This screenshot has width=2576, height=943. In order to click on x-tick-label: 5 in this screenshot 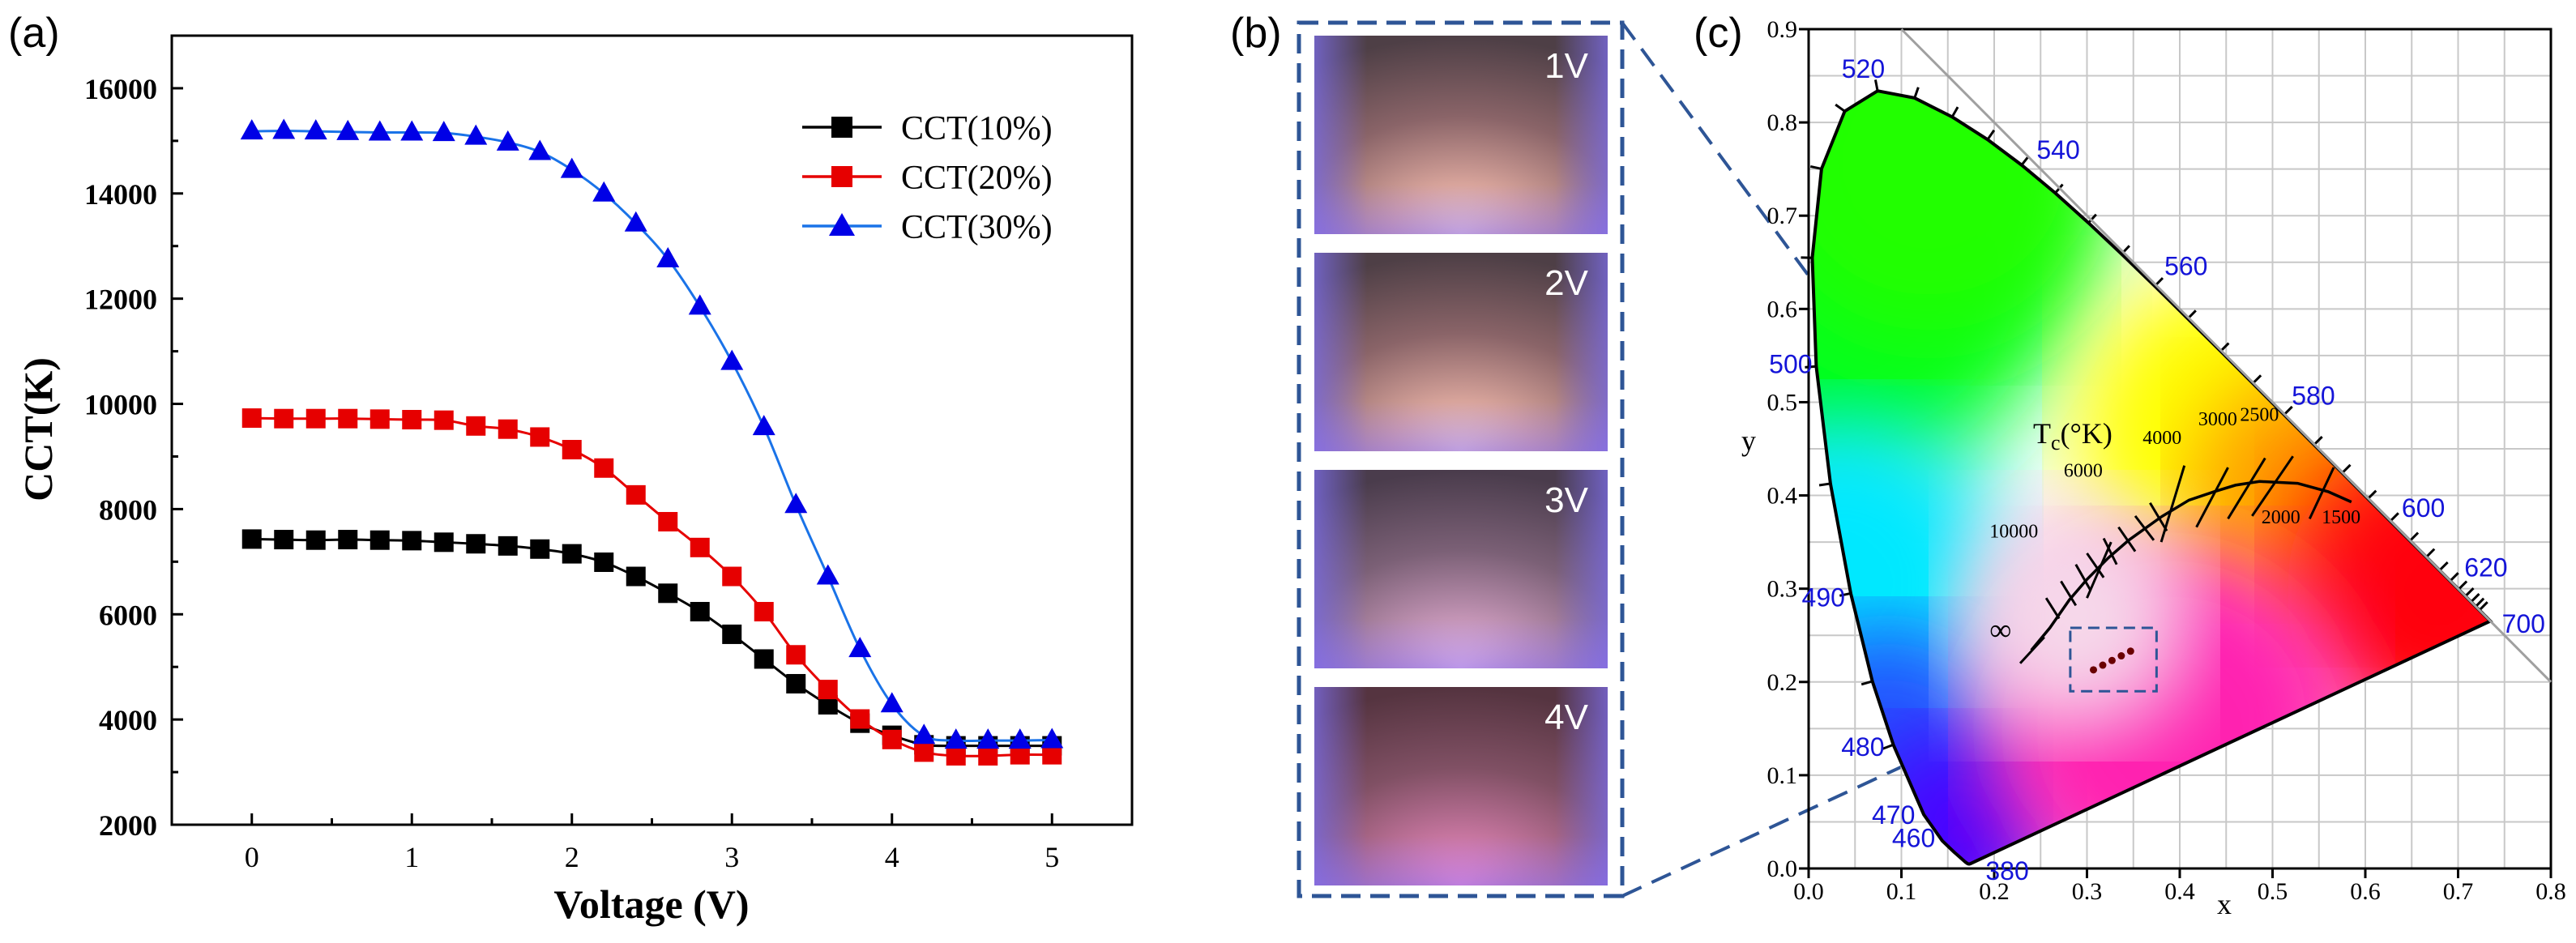, I will do `click(1051, 857)`.